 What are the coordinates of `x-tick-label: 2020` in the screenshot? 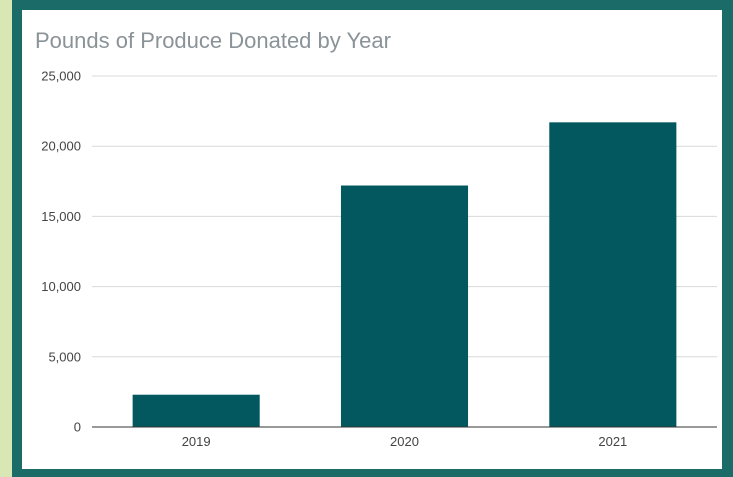 It's located at (404, 441).